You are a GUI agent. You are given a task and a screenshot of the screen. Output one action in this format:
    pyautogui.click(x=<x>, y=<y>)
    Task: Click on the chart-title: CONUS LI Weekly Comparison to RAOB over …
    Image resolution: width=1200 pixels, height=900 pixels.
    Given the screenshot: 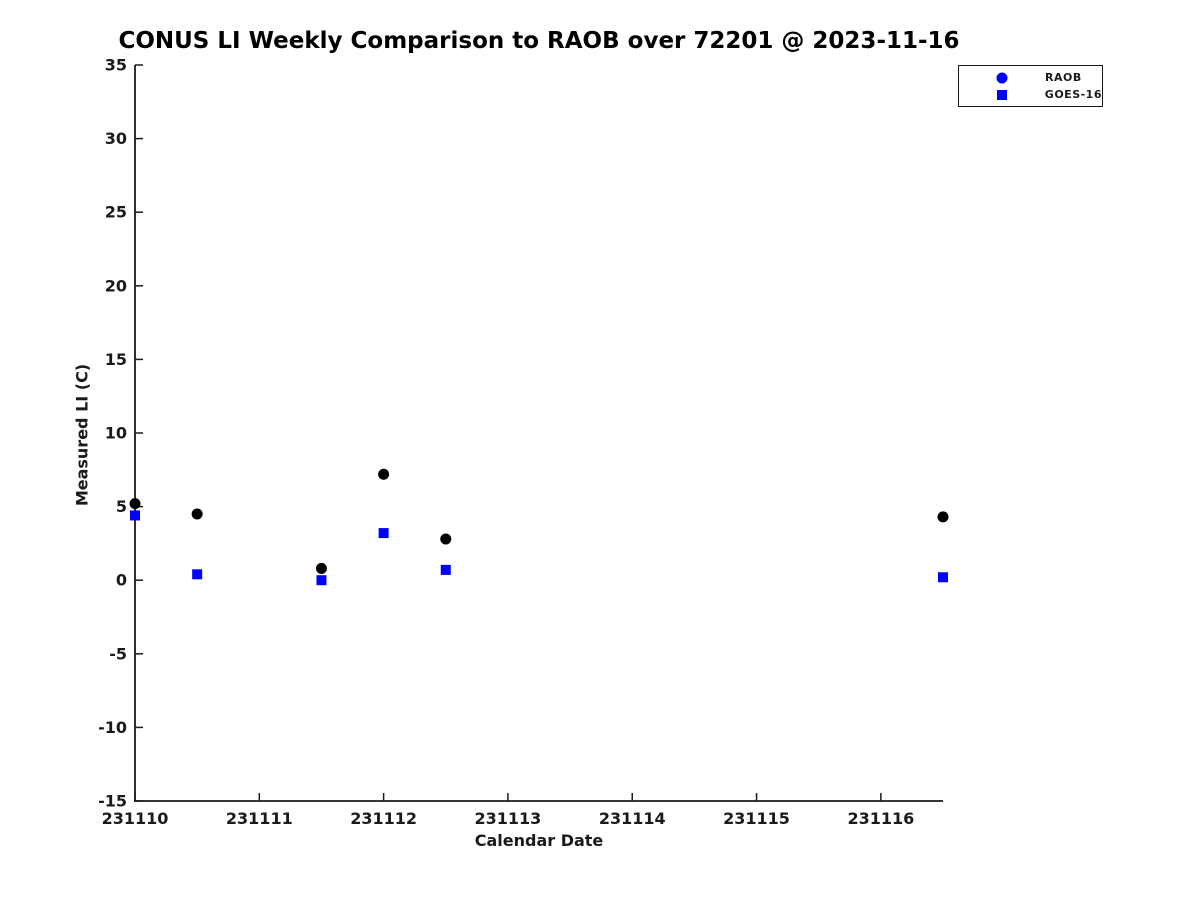 What is the action you would take?
    pyautogui.click(x=539, y=41)
    